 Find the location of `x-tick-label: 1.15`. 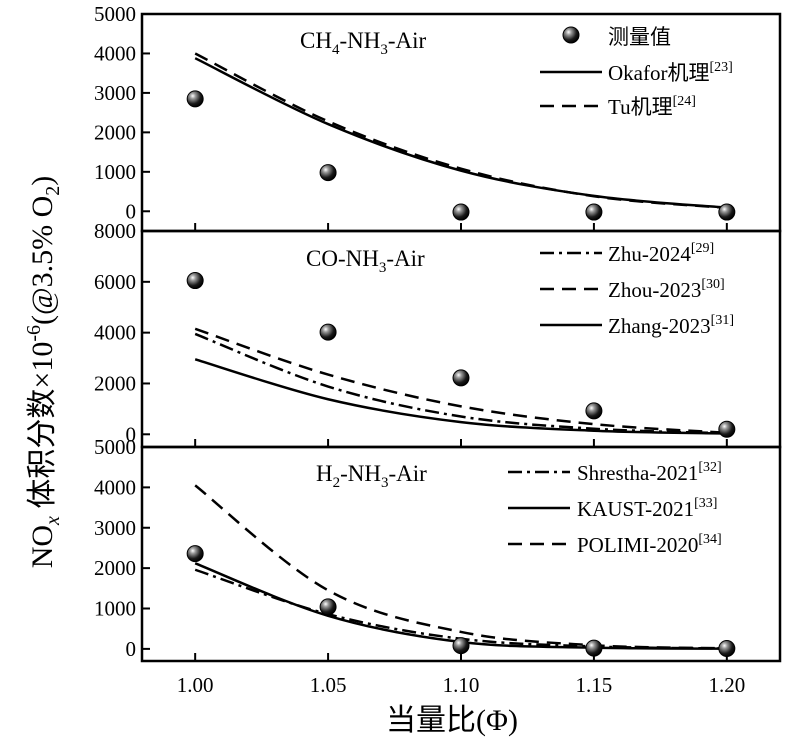

x-tick-label: 1.15 is located at coordinates (594, 685).